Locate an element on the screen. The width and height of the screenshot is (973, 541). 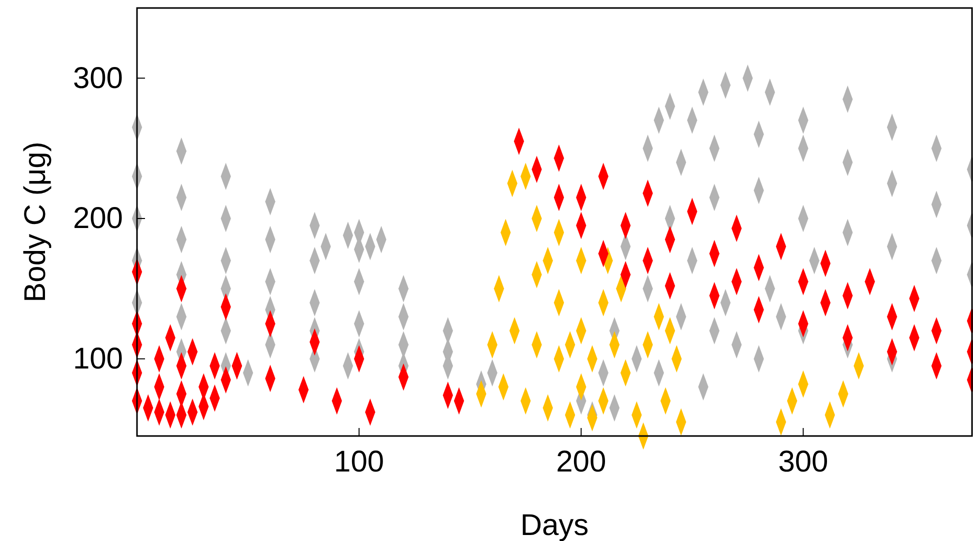
x-tick-label: 300 is located at coordinates (803, 461).